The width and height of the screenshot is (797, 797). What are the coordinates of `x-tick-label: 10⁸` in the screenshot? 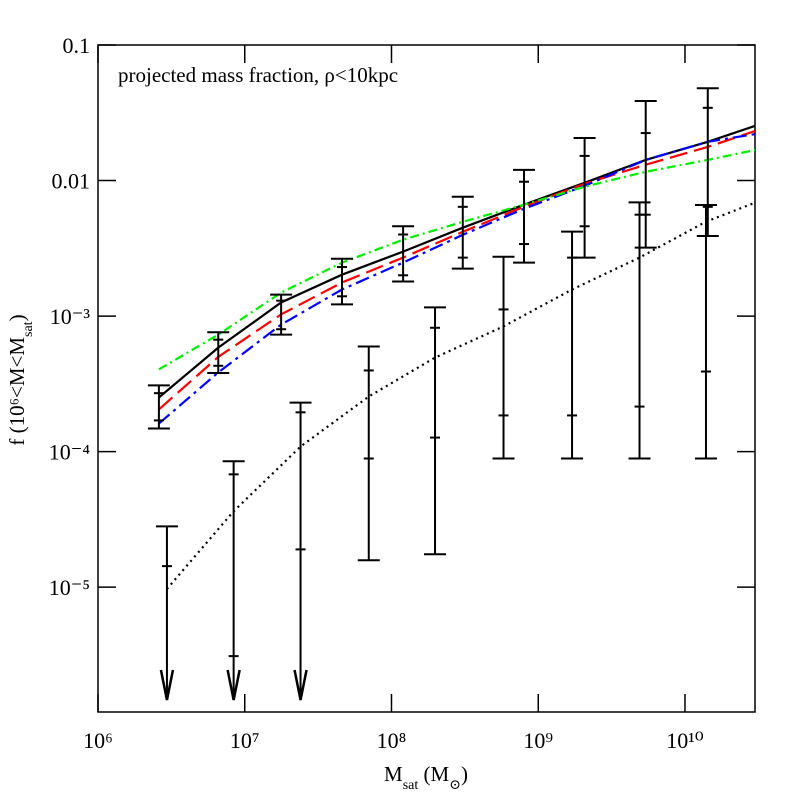 It's located at (392, 740).